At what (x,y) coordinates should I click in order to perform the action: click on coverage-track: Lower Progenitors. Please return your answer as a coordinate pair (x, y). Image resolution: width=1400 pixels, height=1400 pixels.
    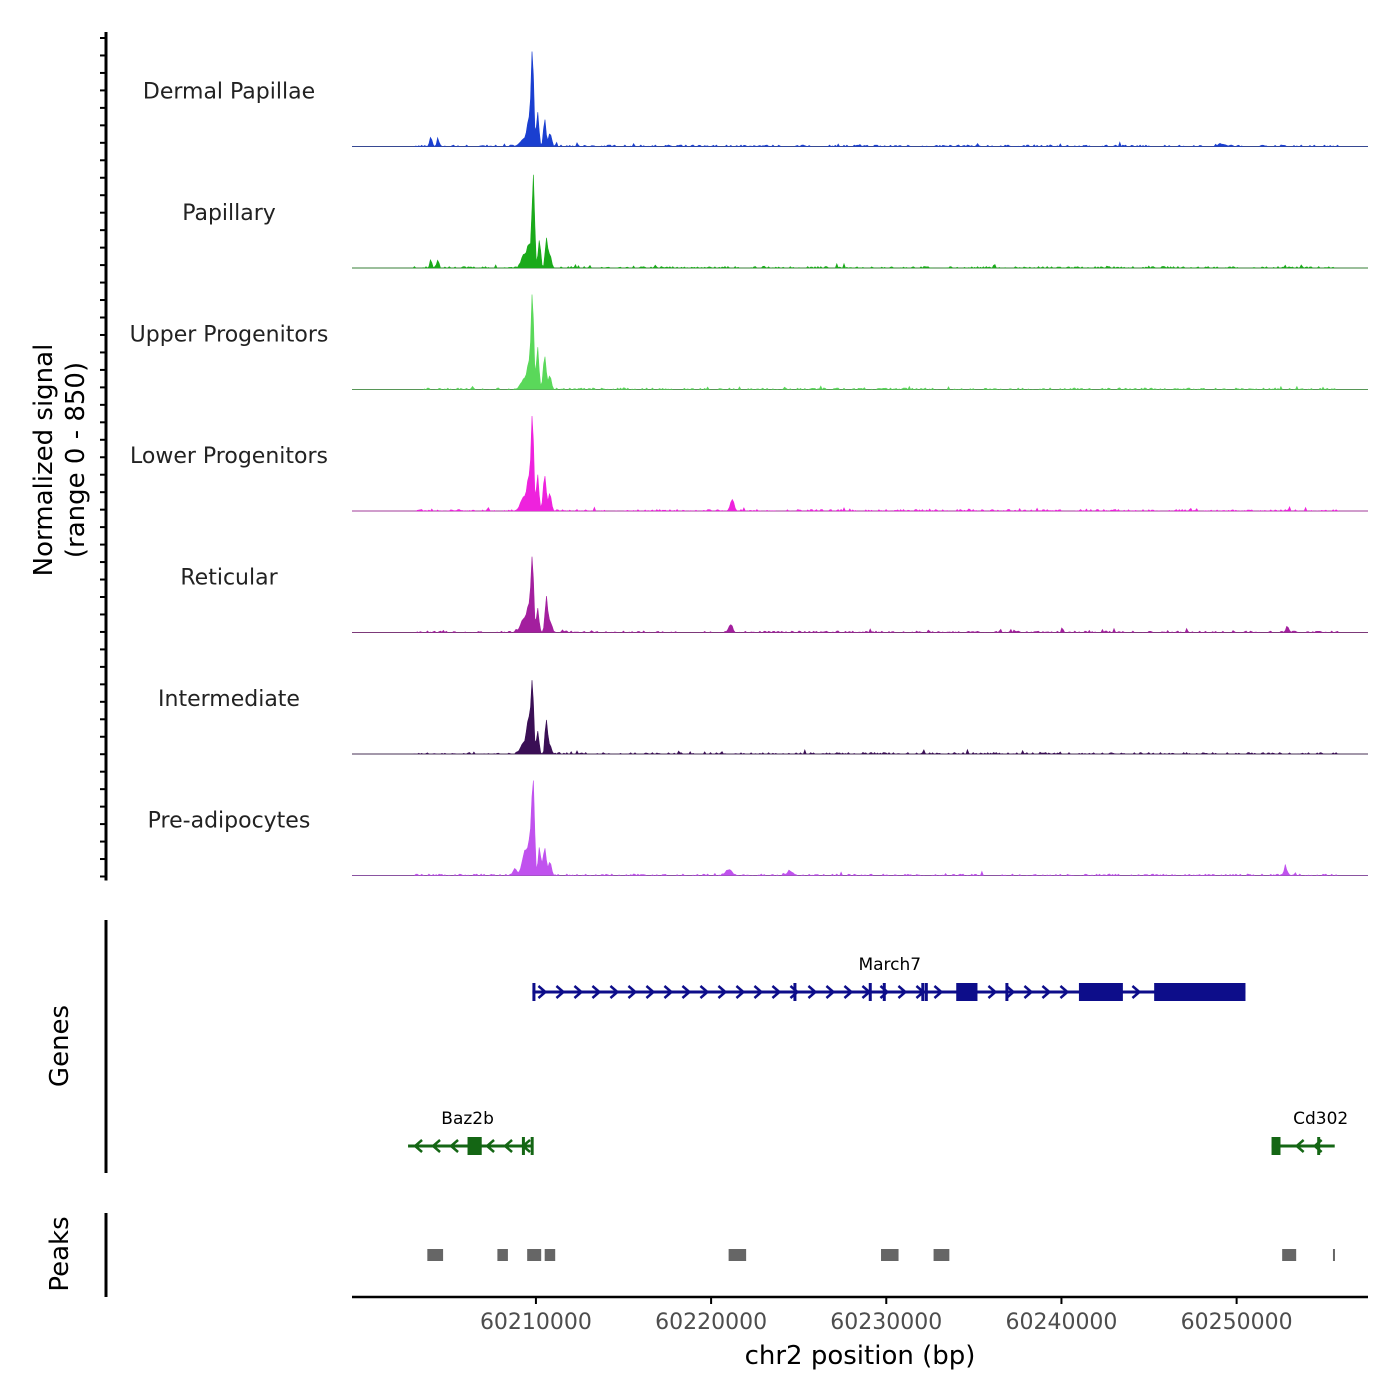
    Looking at the image, I should click on (749, 463).